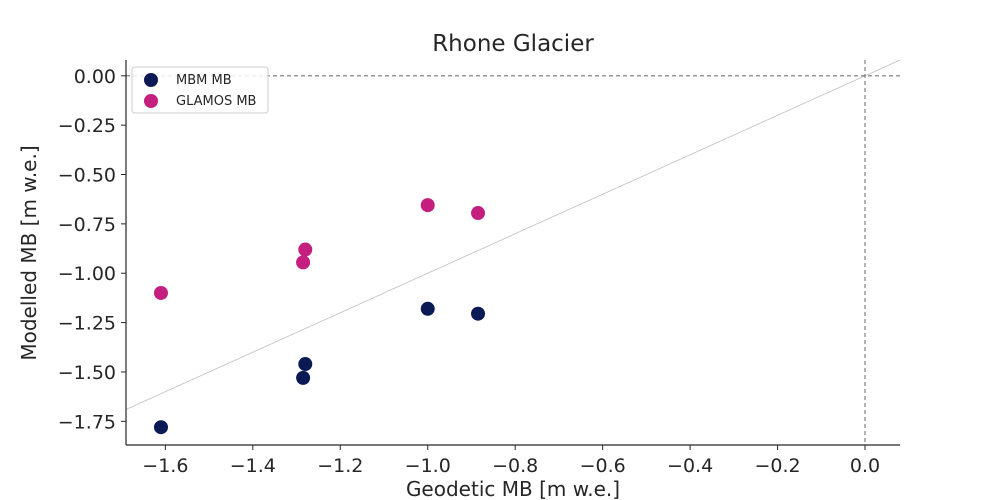 The height and width of the screenshot is (500, 1000). I want to click on x-tick-label: −0.2, so click(777, 466).